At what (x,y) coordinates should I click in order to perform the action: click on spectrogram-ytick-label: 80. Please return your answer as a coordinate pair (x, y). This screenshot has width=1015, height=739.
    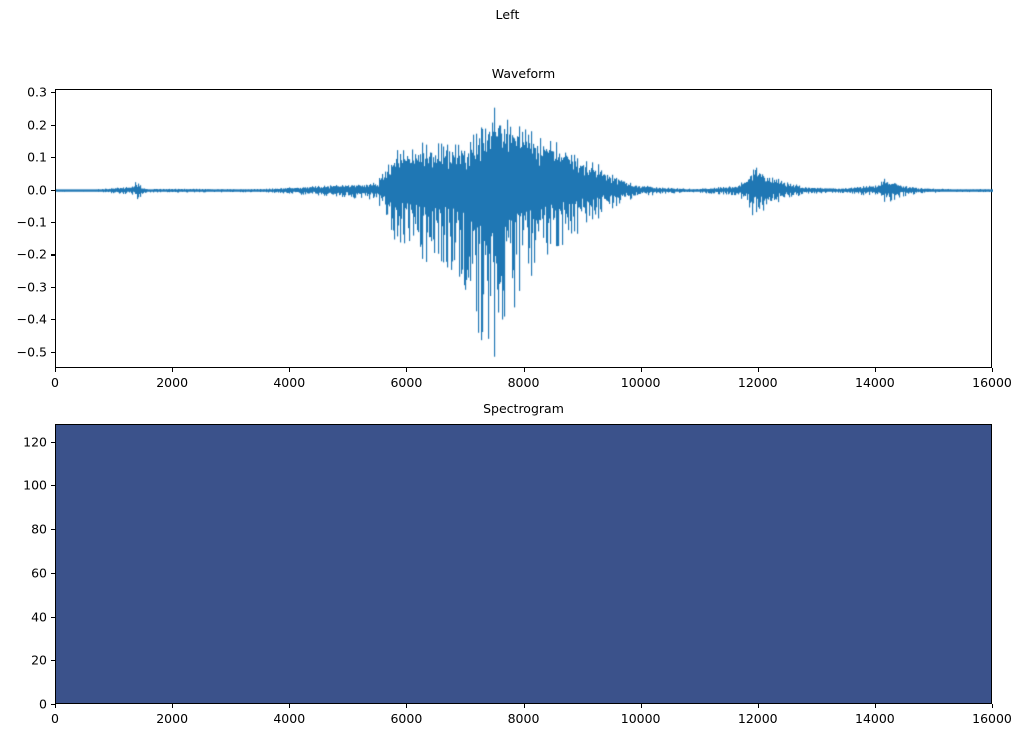
    Looking at the image, I should click on (39, 529).